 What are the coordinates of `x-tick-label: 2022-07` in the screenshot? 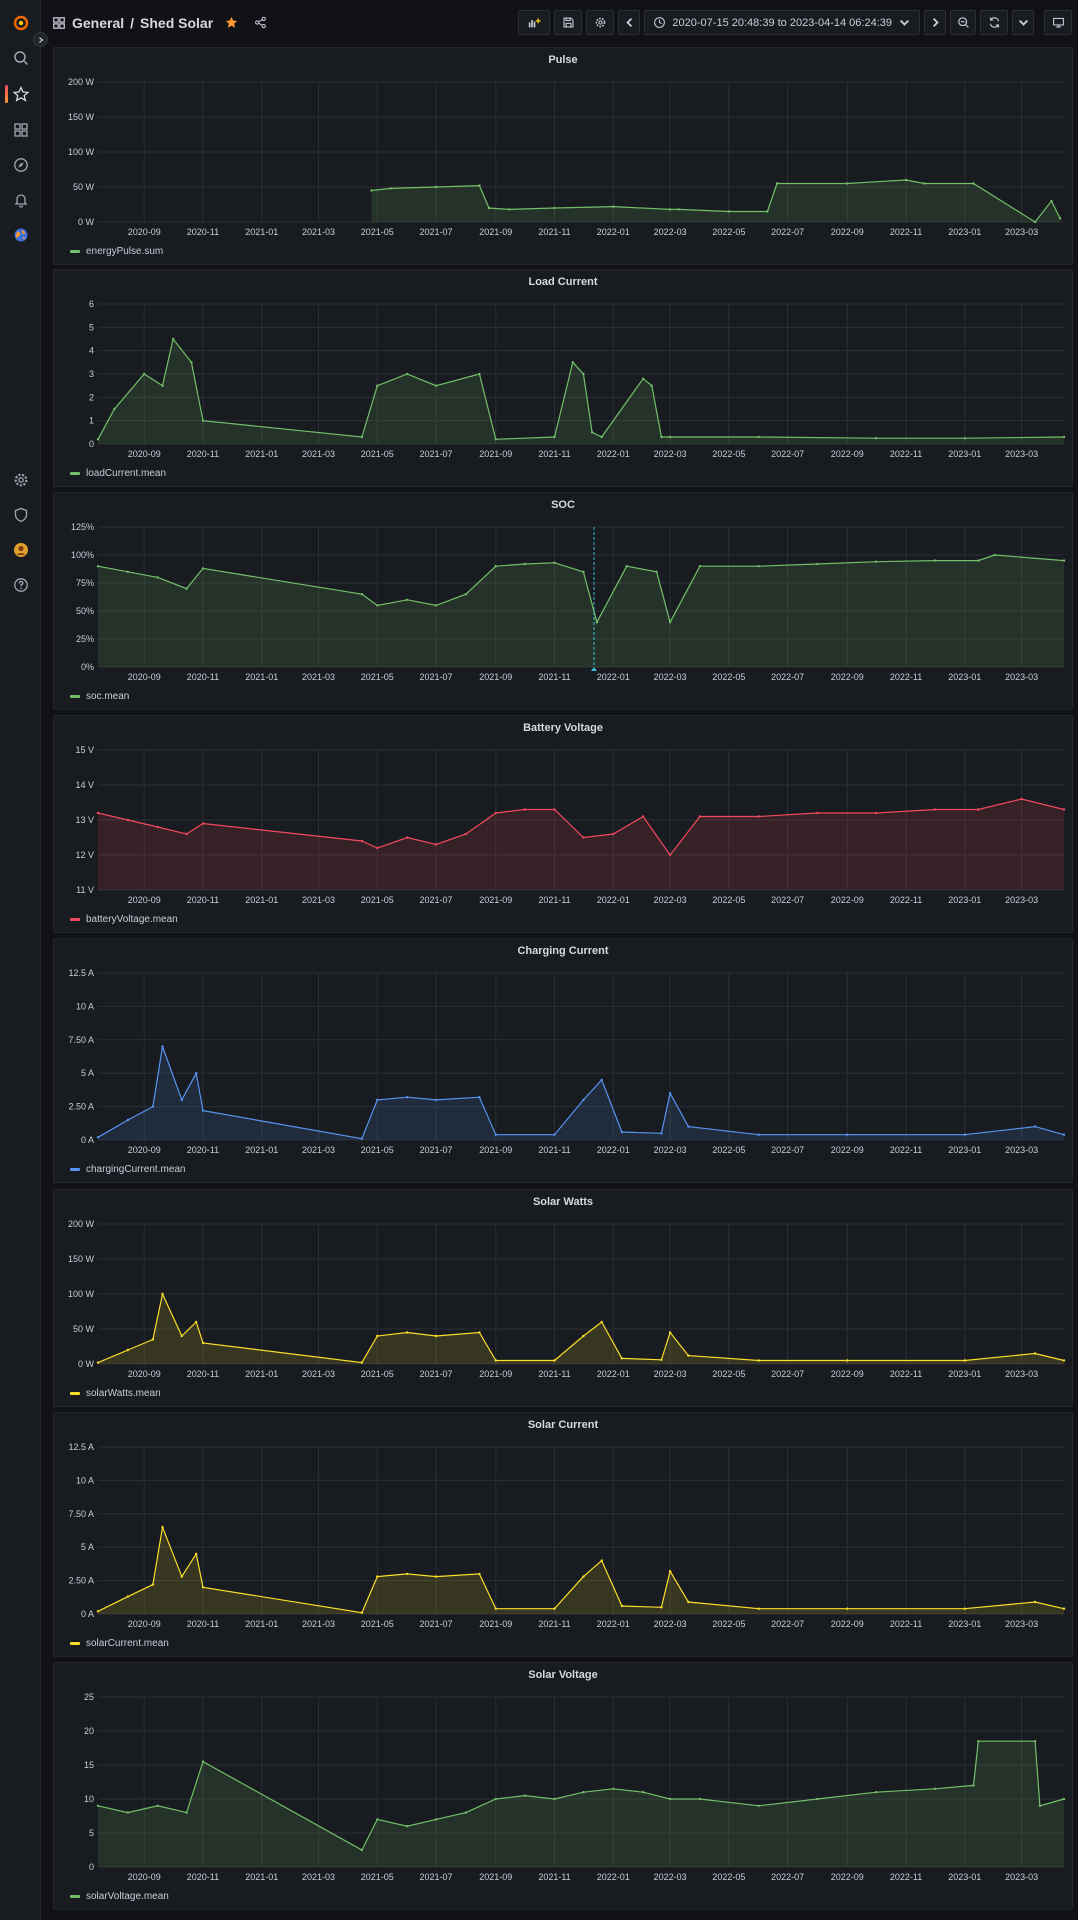 It's located at (787, 232).